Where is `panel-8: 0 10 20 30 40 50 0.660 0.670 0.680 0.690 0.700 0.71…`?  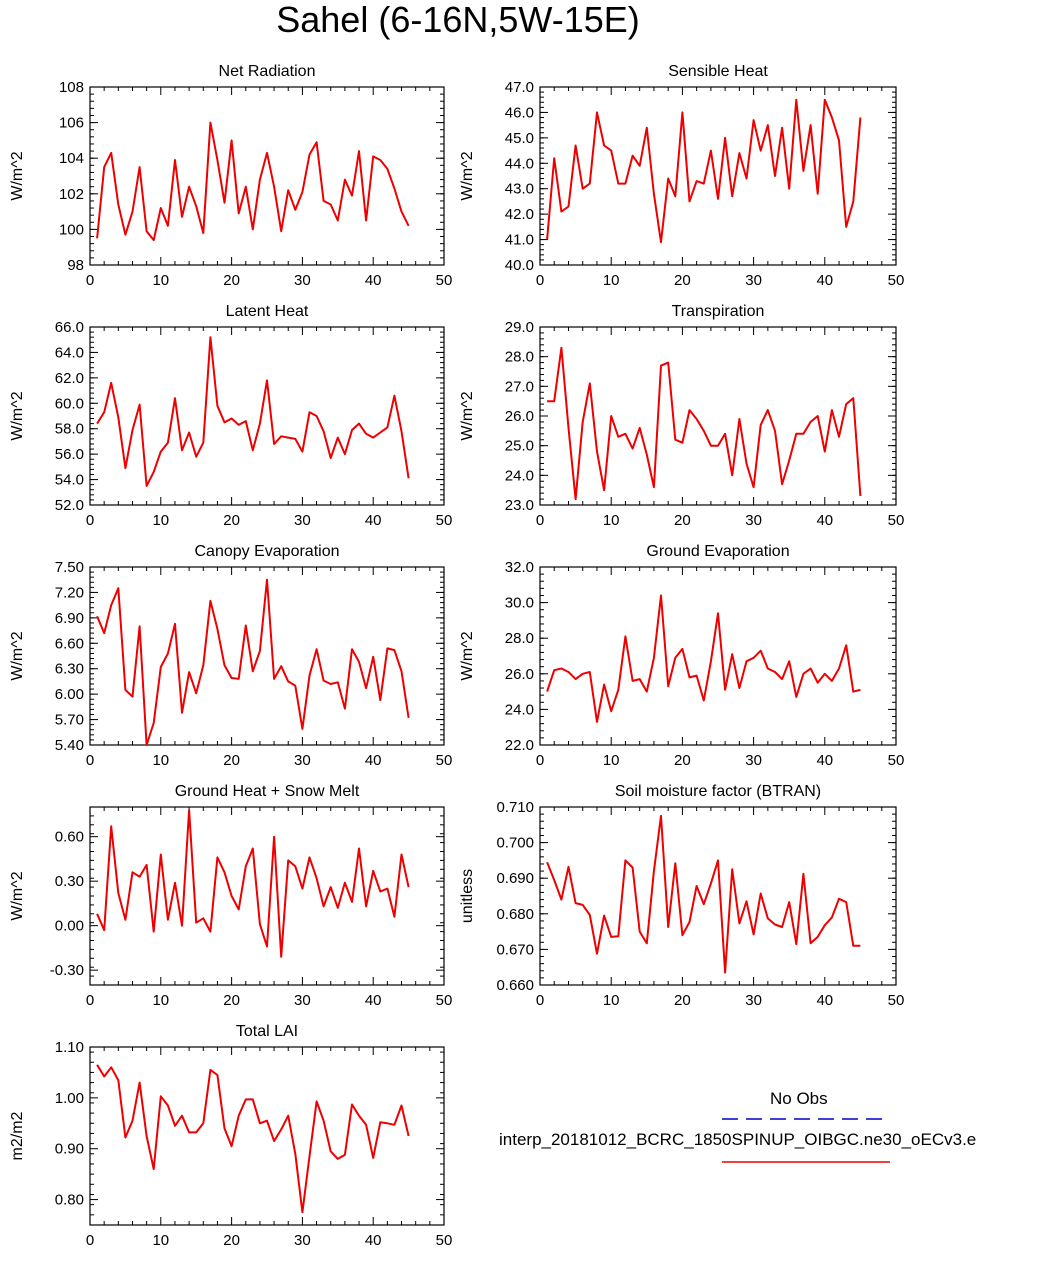
panel-8: 0 10 20 30 40 50 0.660 0.670 0.680 0.690 0.700 0.71… is located at coordinates (681, 896).